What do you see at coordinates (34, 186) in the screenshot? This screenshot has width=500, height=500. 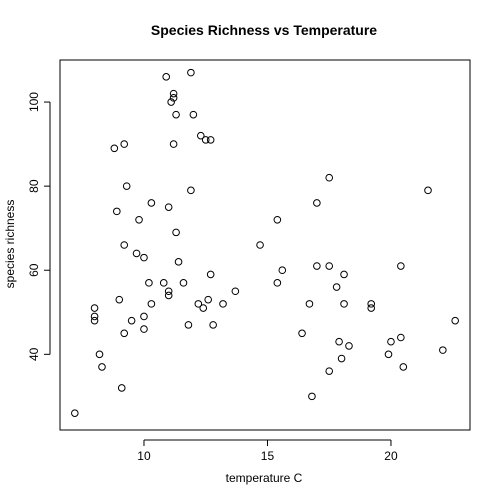 I see `y-tick-label: 80` at bounding box center [34, 186].